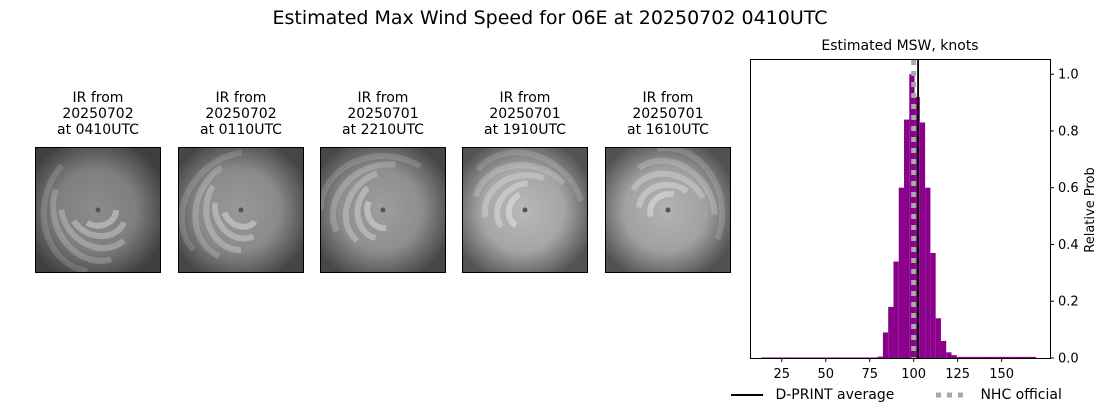 The width and height of the screenshot is (1100, 409). I want to click on ir-panel-2: IR from 20250702 at 0110UTC, so click(241, 181).